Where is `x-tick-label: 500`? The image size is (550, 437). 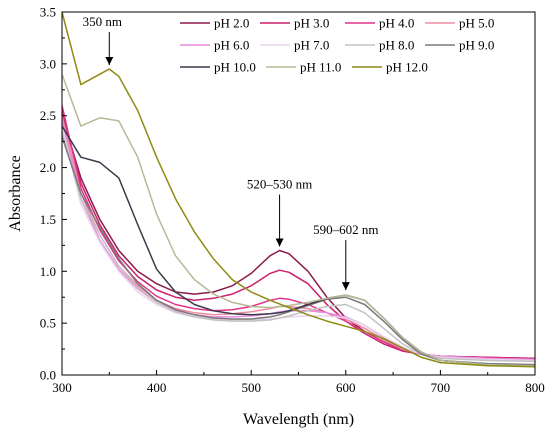
x-tick-label: 500 is located at coordinates (251, 387).